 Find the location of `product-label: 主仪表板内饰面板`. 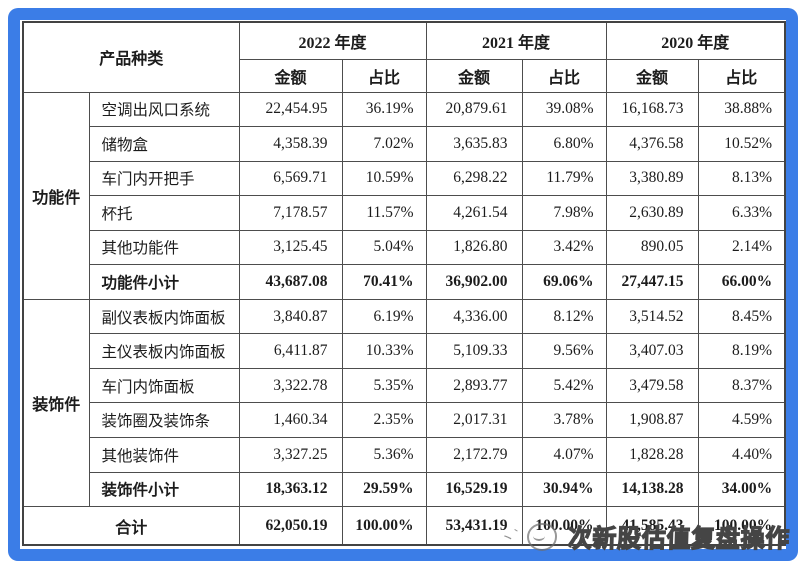

product-label: 主仪表板内饰面板 is located at coordinates (164, 351).